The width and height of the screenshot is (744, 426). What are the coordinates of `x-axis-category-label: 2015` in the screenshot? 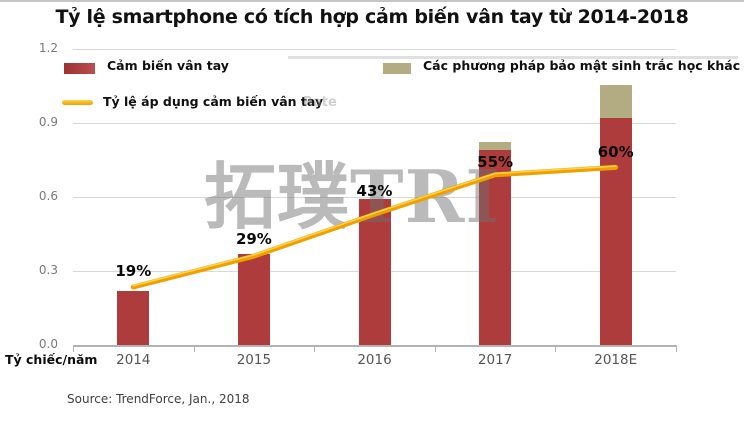 It's located at (254, 360).